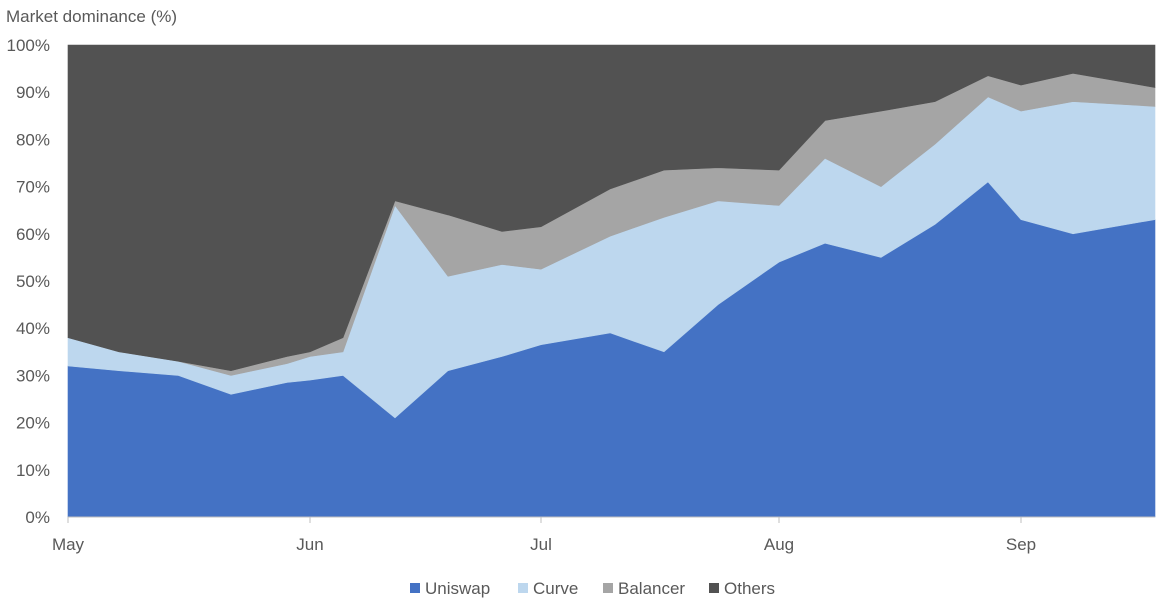 This screenshot has width=1162, height=602. I want to click on x-tick-label: Sep, so click(1021, 544).